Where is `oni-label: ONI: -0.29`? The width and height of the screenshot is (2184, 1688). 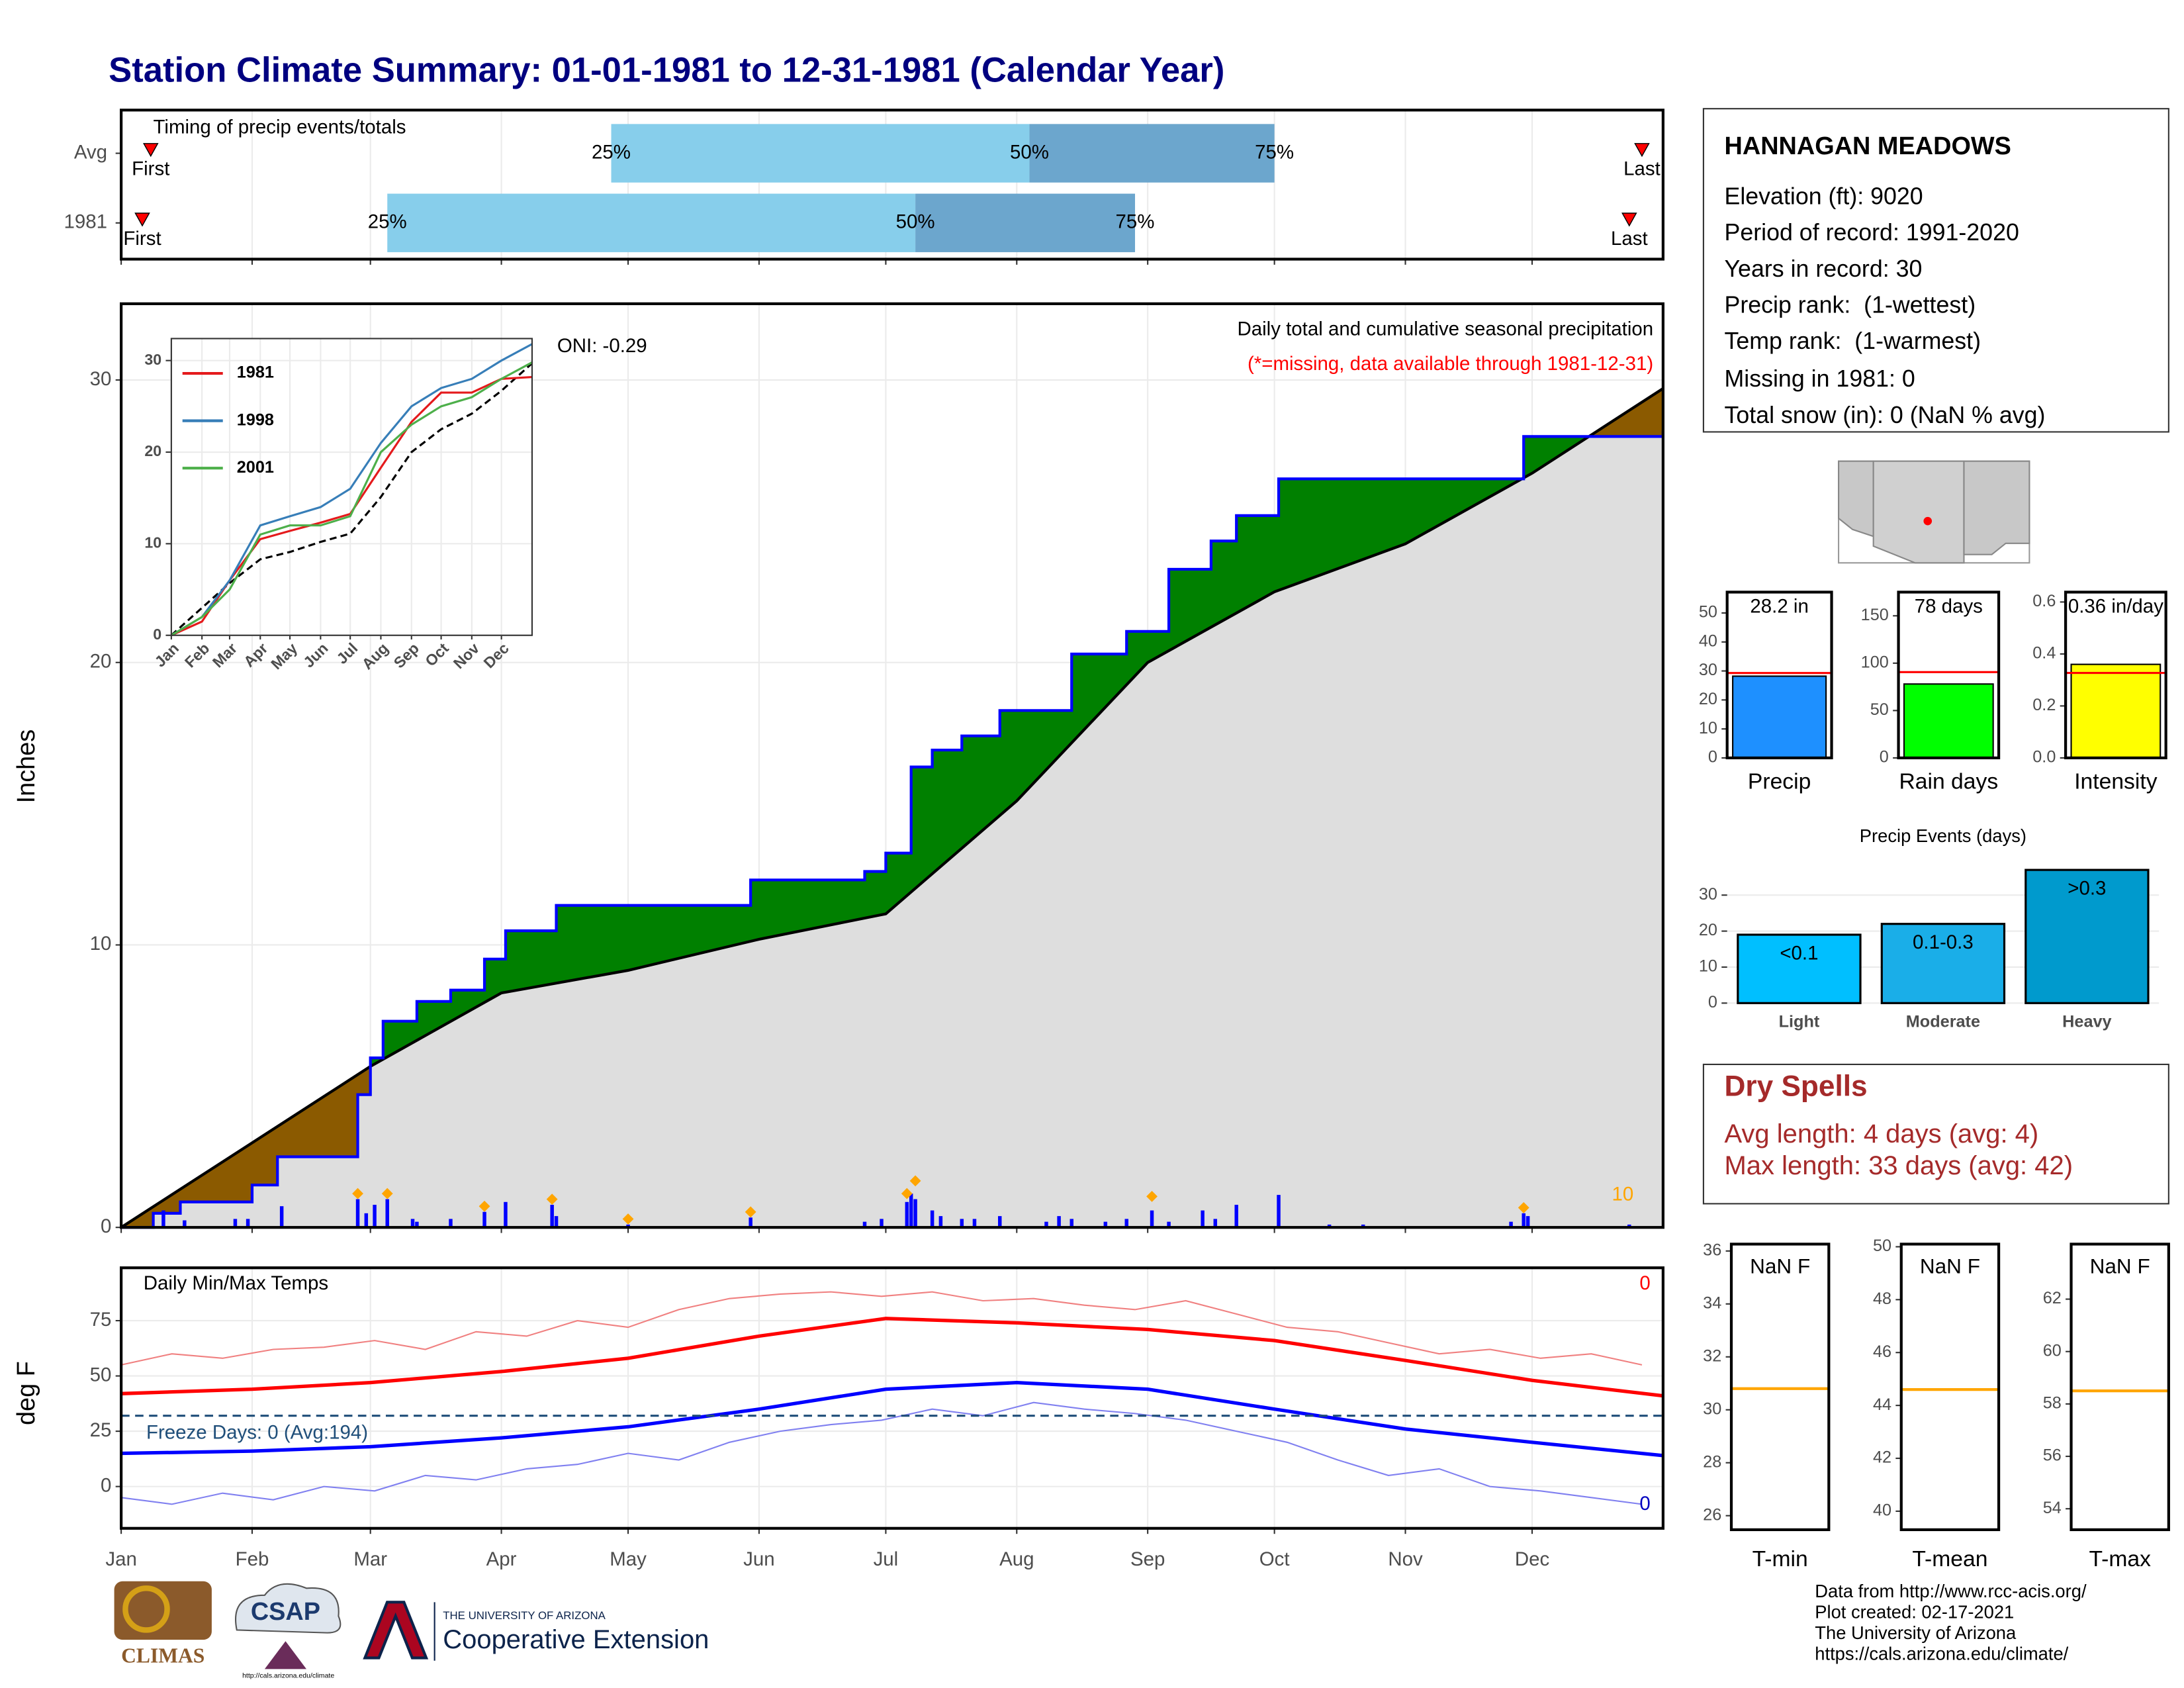
oni-label: ONI: -0.29 is located at coordinates (602, 346).